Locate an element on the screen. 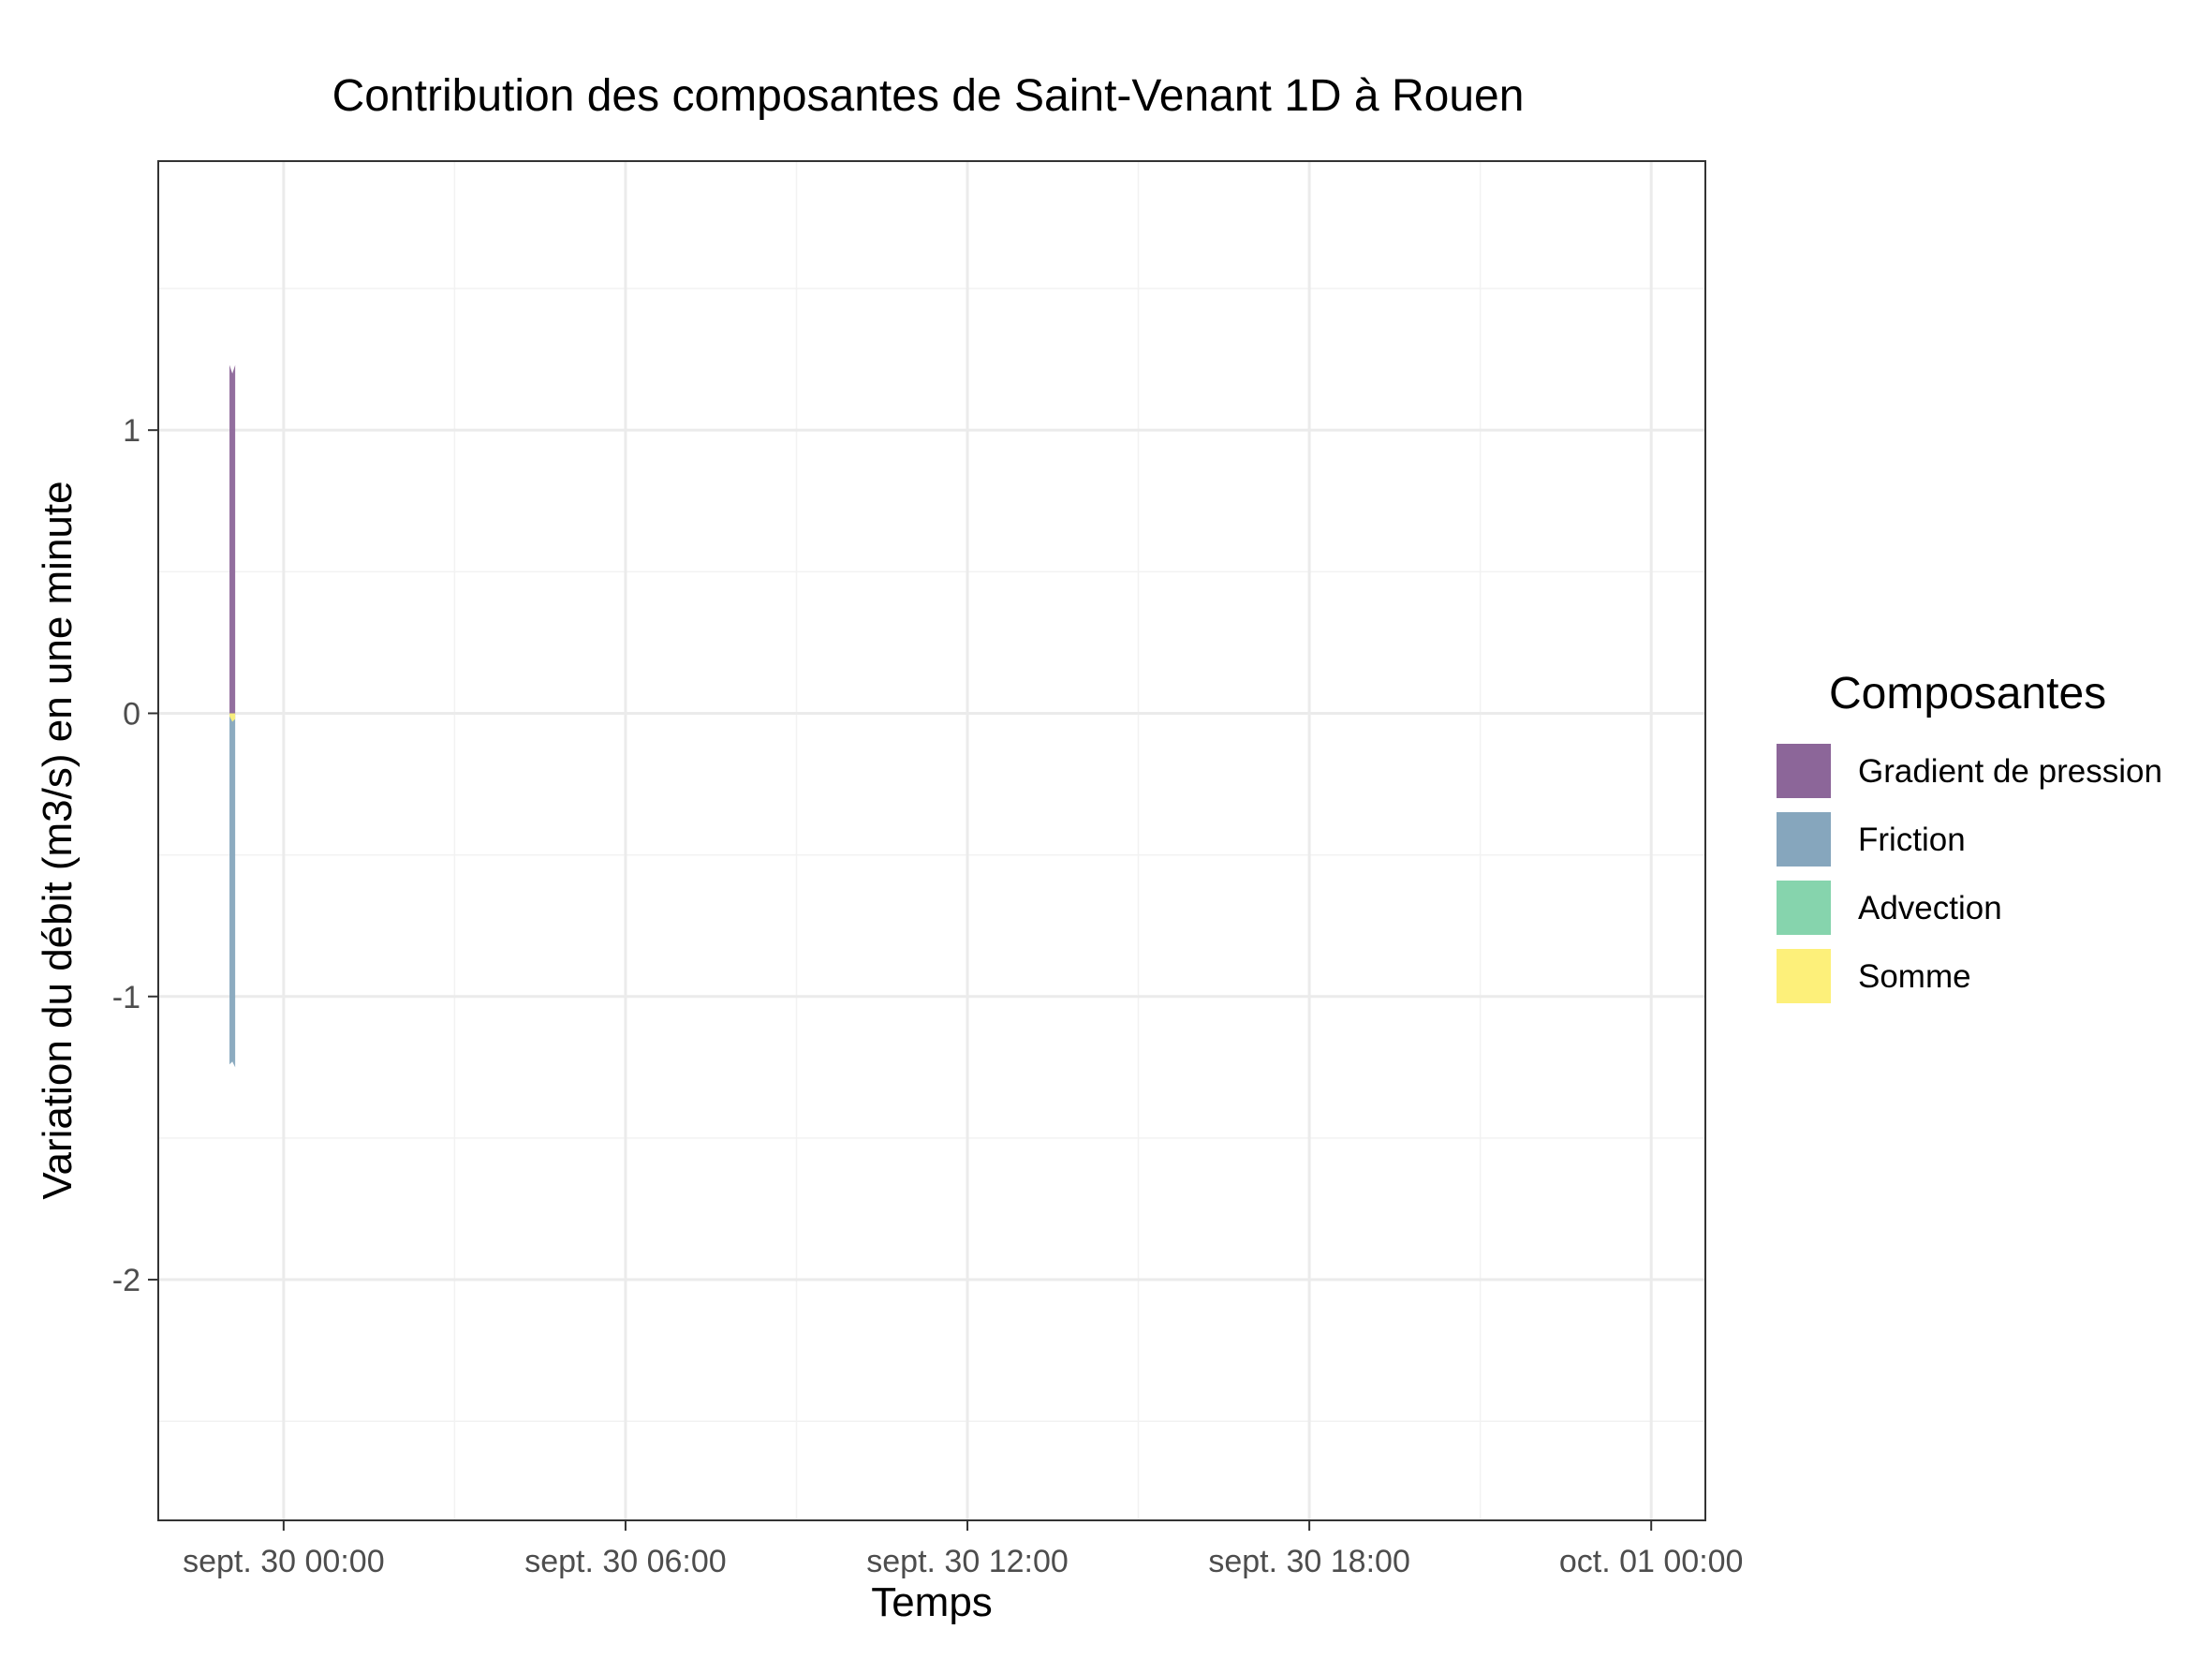 The image size is (2212, 1659). legend-label: Somme is located at coordinates (1915, 977).